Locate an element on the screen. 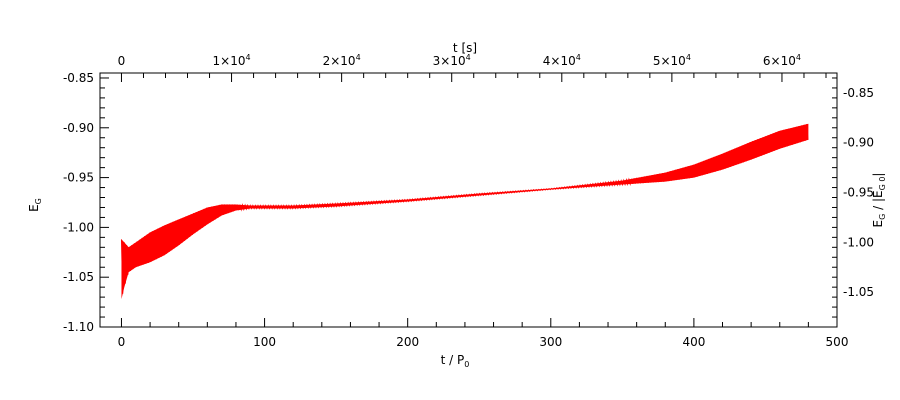 The width and height of the screenshot is (900, 400). x-axis-label-subscript: 0 is located at coordinates (466, 364).